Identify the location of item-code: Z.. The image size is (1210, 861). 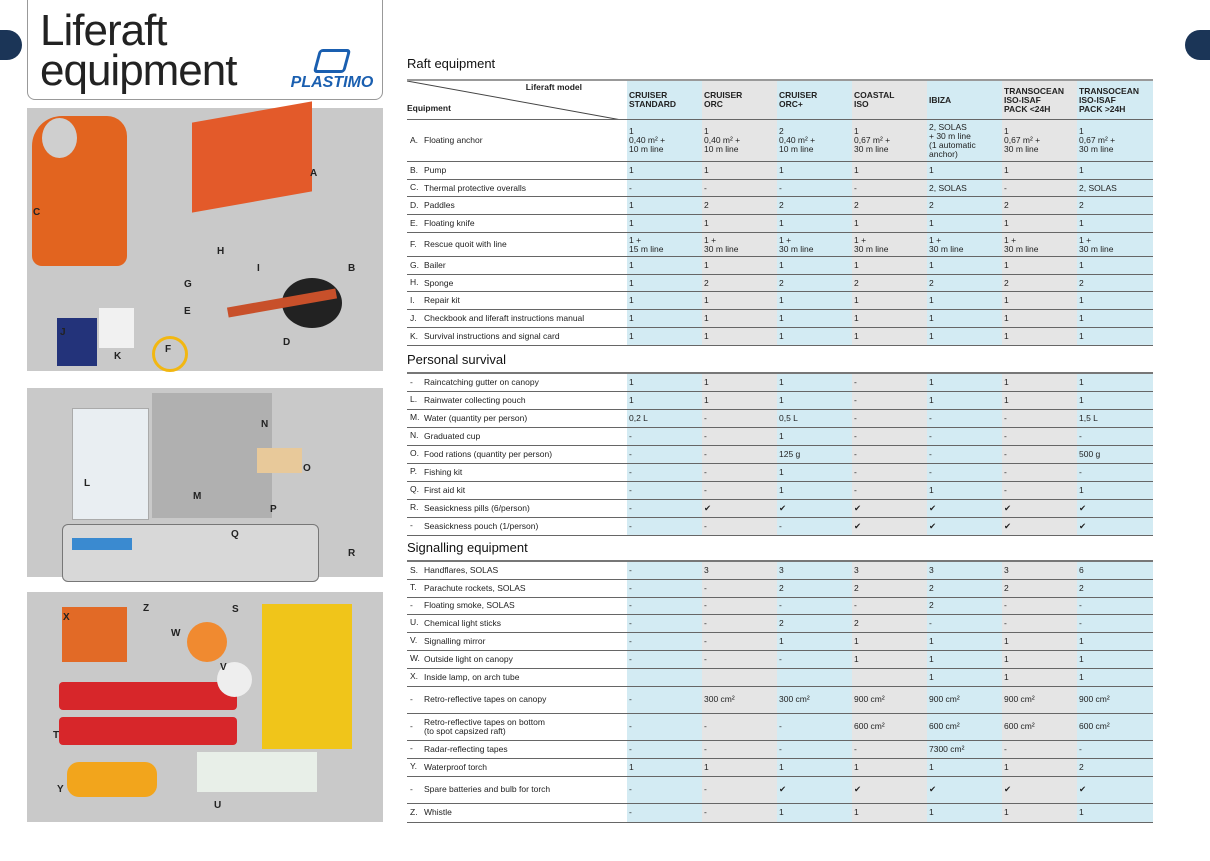
(414, 811).